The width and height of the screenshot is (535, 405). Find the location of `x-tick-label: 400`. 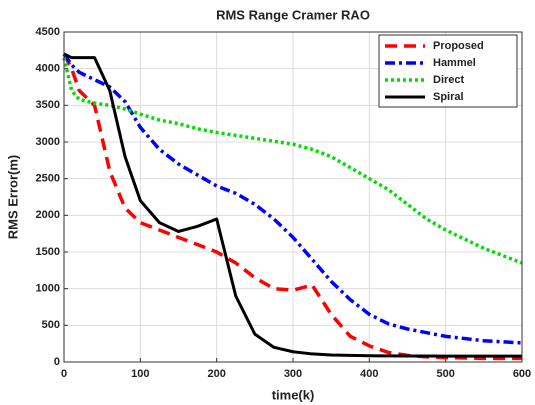

x-tick-label: 400 is located at coordinates (369, 374).